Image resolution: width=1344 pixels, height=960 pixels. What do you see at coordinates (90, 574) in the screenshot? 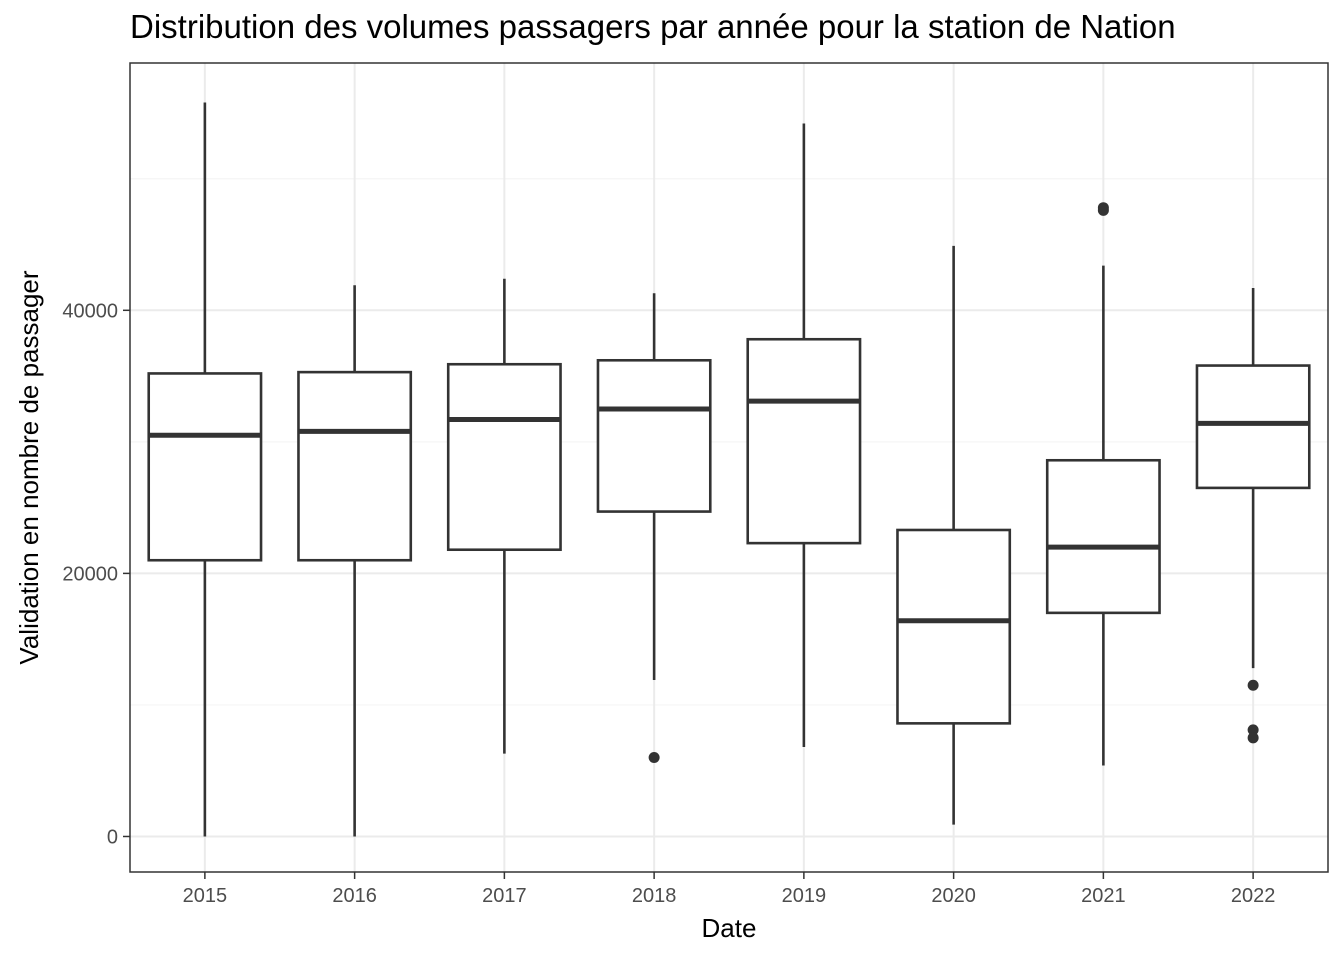
I see `y-tick-label: 20000` at bounding box center [90, 574].